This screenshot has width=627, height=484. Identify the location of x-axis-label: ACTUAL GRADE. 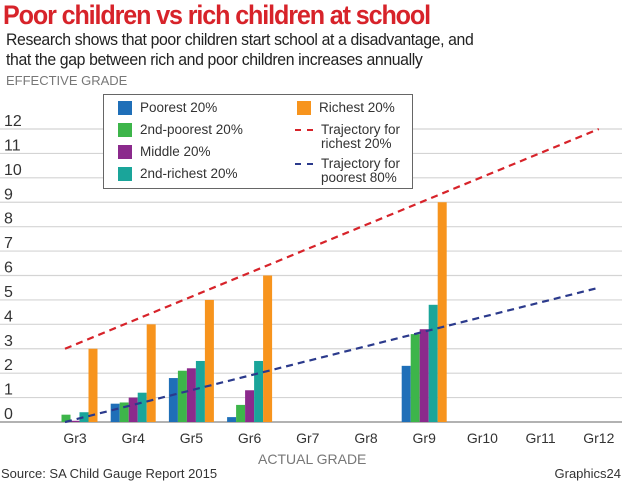
(312, 459).